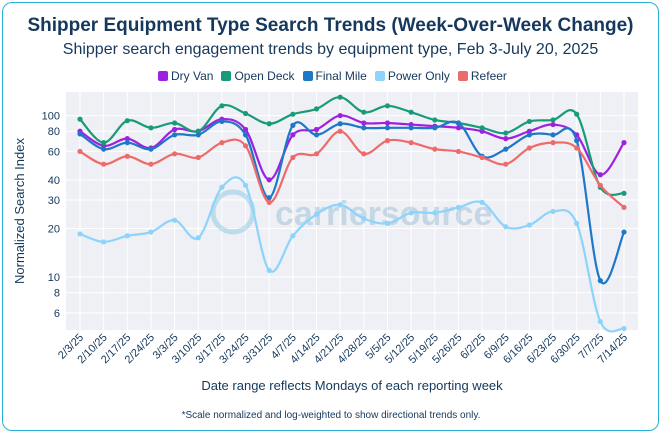 The image size is (663, 435). I want to click on legend-item-refeer: Refeer, so click(482, 76).